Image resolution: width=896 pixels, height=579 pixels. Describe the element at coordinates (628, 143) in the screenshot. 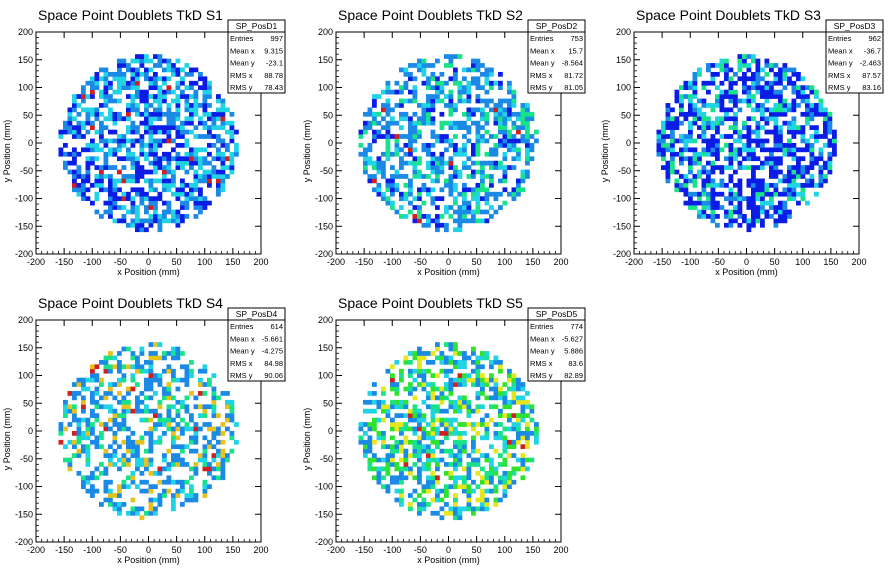

I see `y-tick-label: 0` at that location.